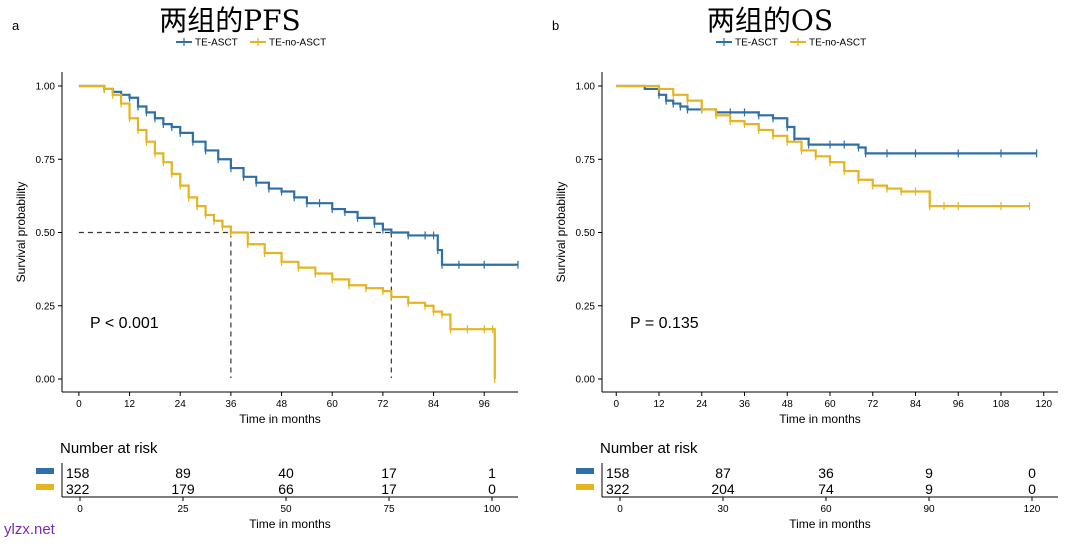 This screenshot has width=1080, height=546. I want to click on risk-x-tick-label: 75, so click(389, 509).